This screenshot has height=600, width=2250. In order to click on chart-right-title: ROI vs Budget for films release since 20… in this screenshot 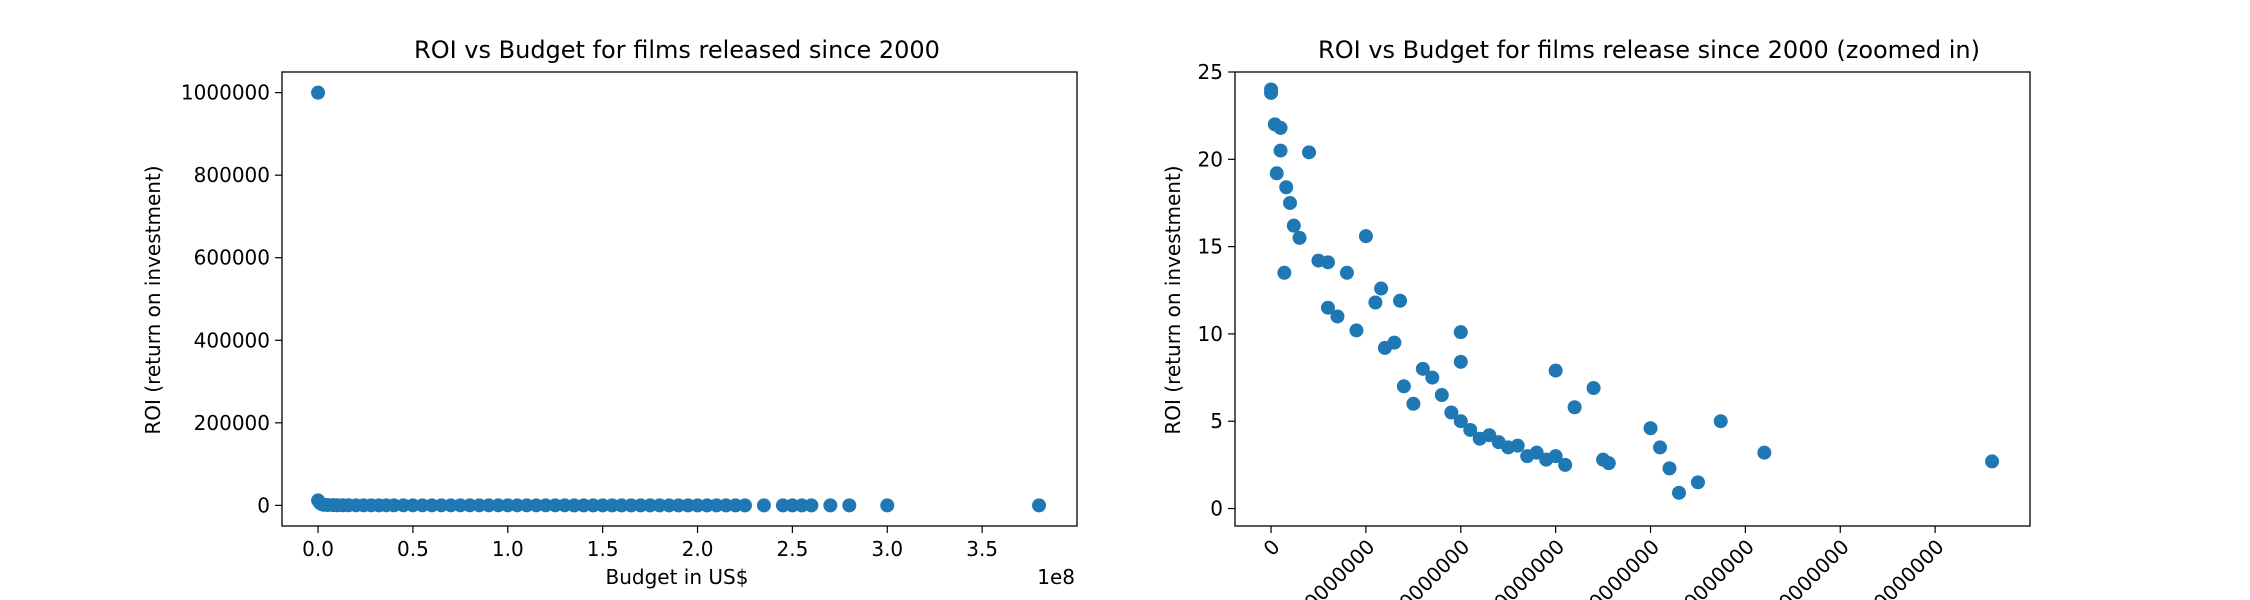, I will do `click(1649, 50)`.